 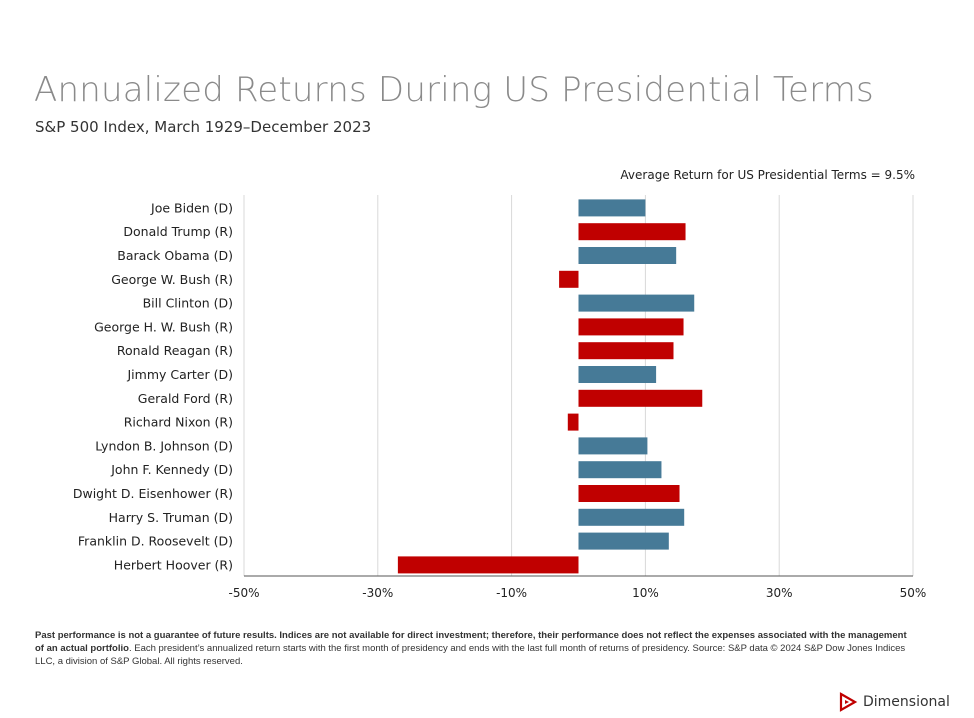 I want to click on x-tick-label: -50%, so click(x=243, y=593).